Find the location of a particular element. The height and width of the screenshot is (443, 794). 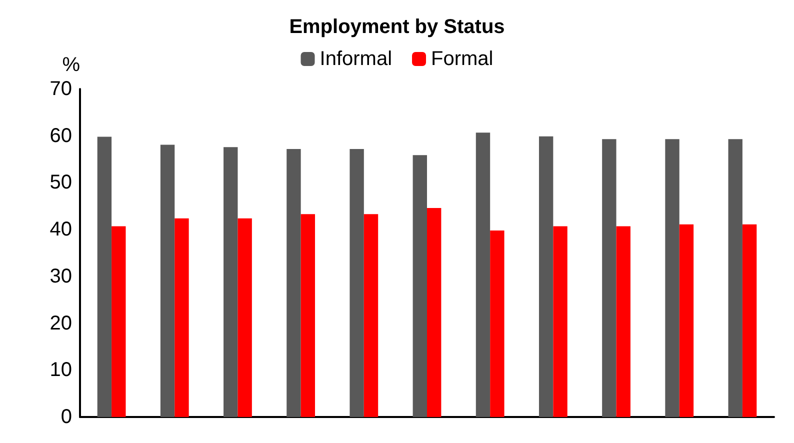

y-tick-label: 60 is located at coordinates (61, 135).